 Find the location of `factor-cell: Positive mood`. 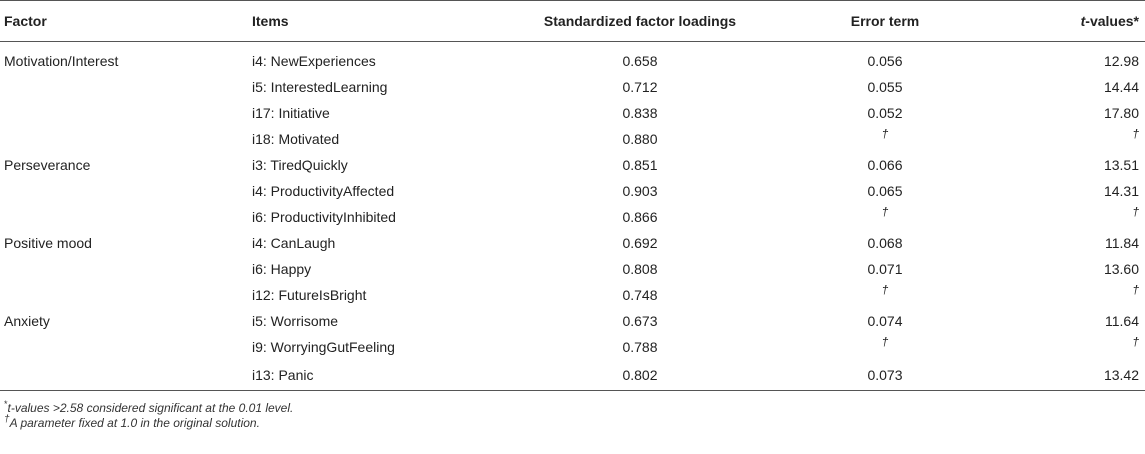

factor-cell: Positive mood is located at coordinates (125, 243).